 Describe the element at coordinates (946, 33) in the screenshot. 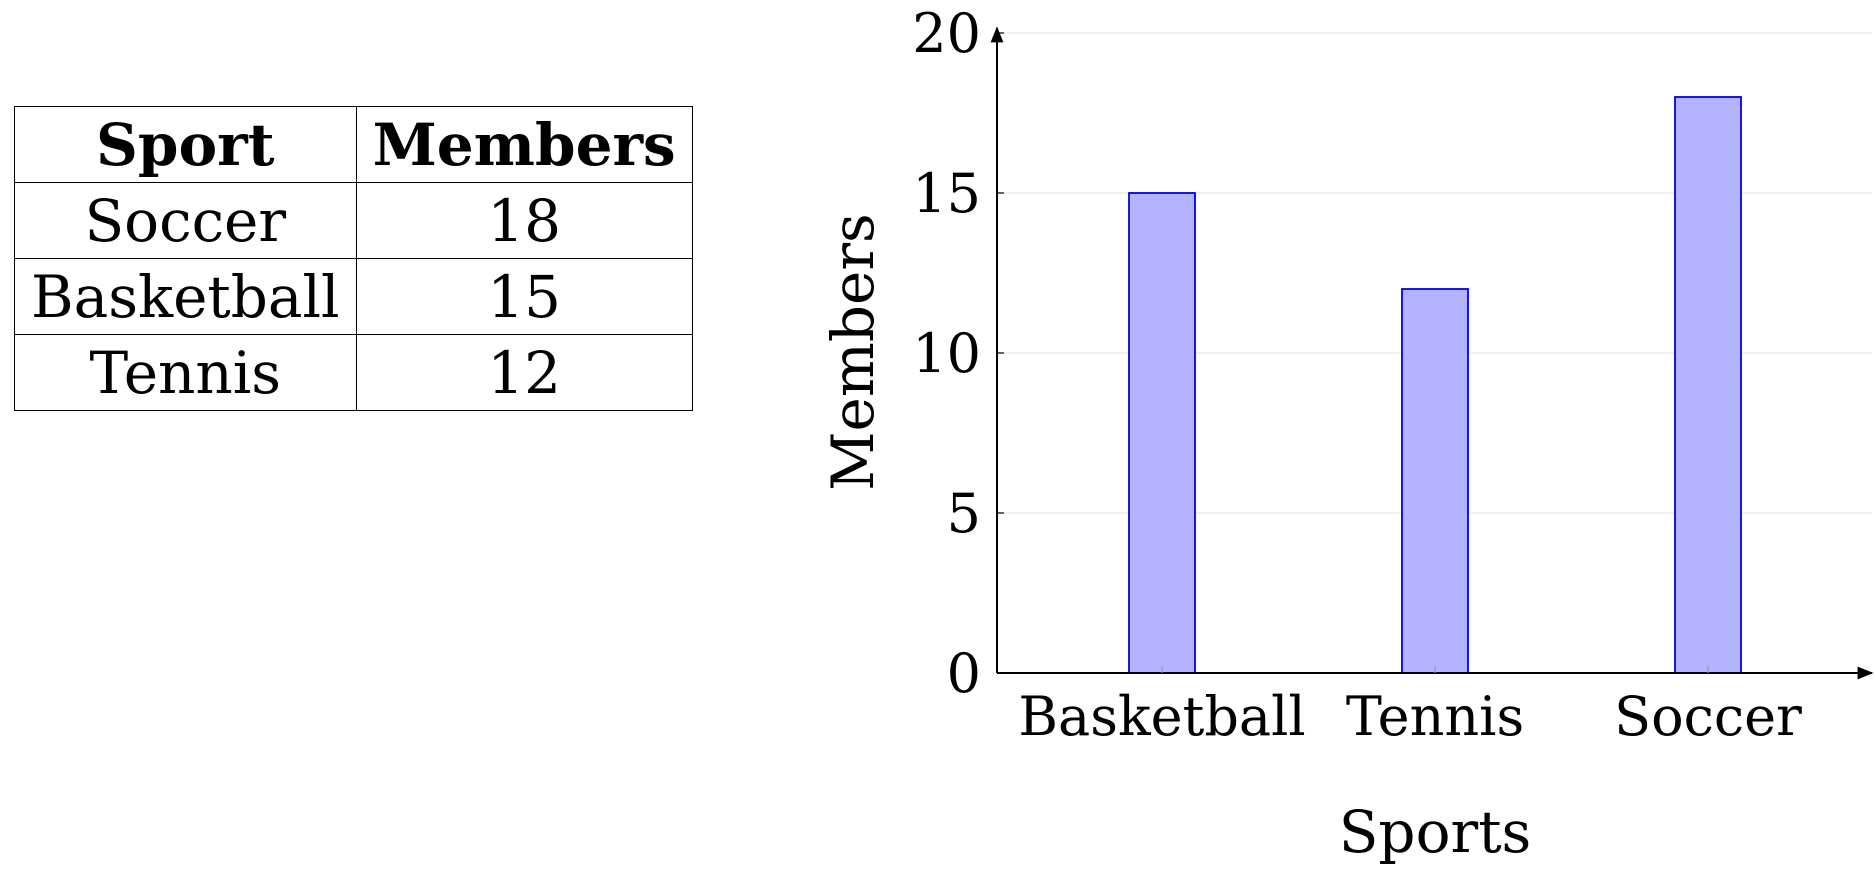

I see `y-tick-label: 20` at that location.